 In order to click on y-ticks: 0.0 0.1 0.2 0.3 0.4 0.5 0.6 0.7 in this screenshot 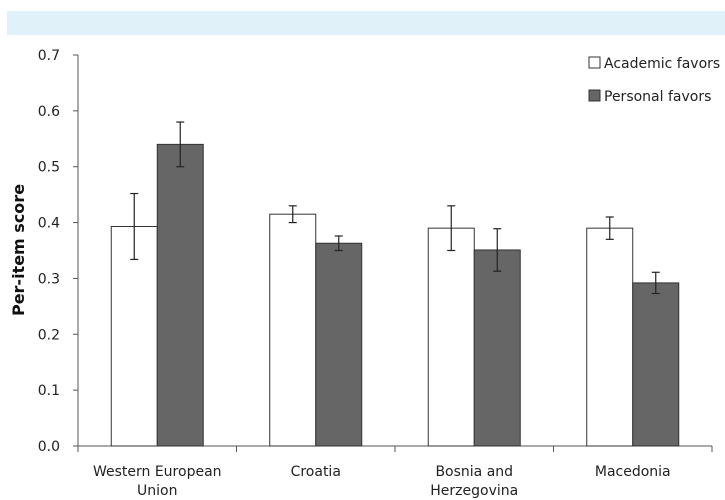, I will do `click(58, 251)`.